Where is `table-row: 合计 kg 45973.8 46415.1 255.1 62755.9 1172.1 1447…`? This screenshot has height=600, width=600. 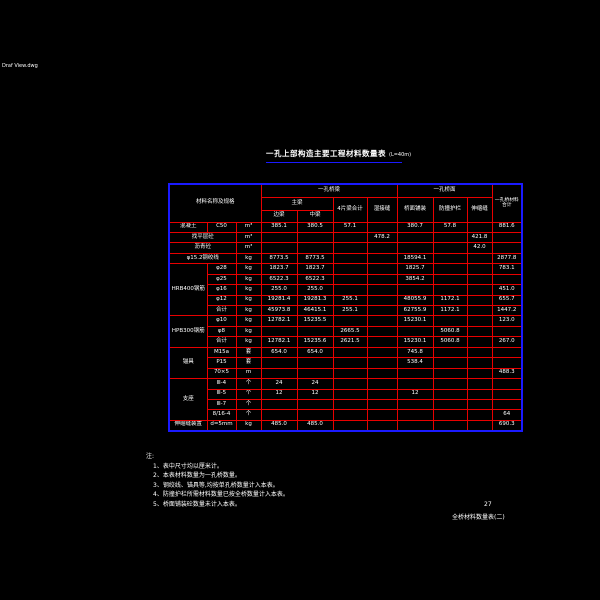 table-row: 合计 kg 45973.8 46415.1 255.1 62755.9 1172.1 1447… is located at coordinates (346, 310).